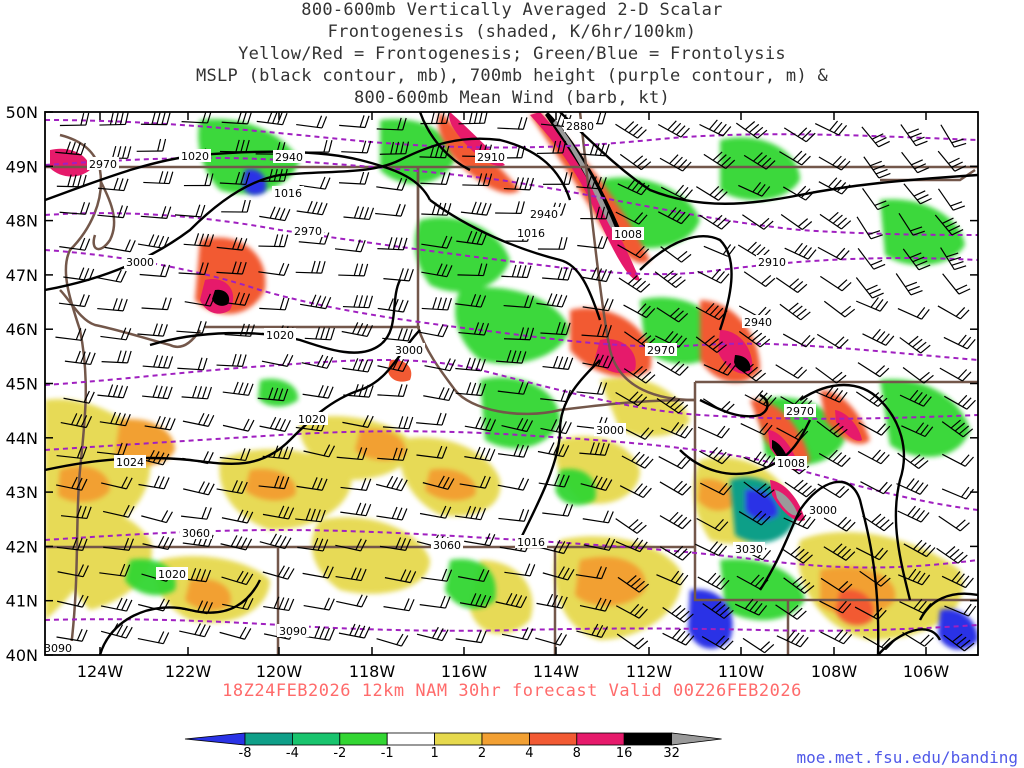 This screenshot has height=768, width=1024. I want to click on lat-label-49N: 49N, so click(22, 166).